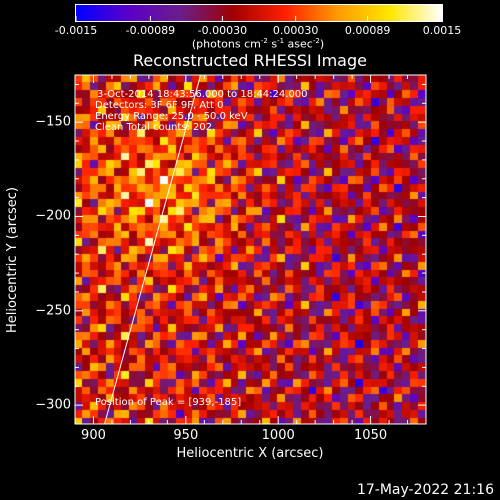 Image resolution: width=500 pixels, height=500 pixels. I want to click on colorbar-tick-label: -0.0015, so click(76, 30).